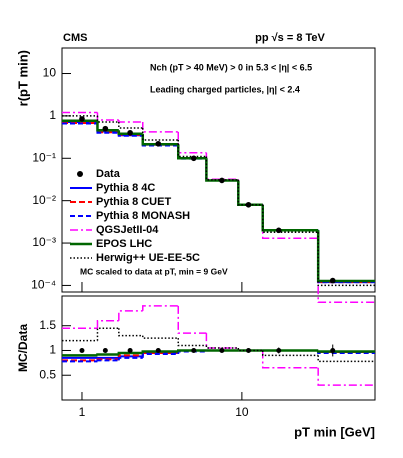 Image resolution: width=403 pixels, height=458 pixels. Describe the element at coordinates (82, 412) in the screenshot. I see `x-tick-label: 1` at that location.